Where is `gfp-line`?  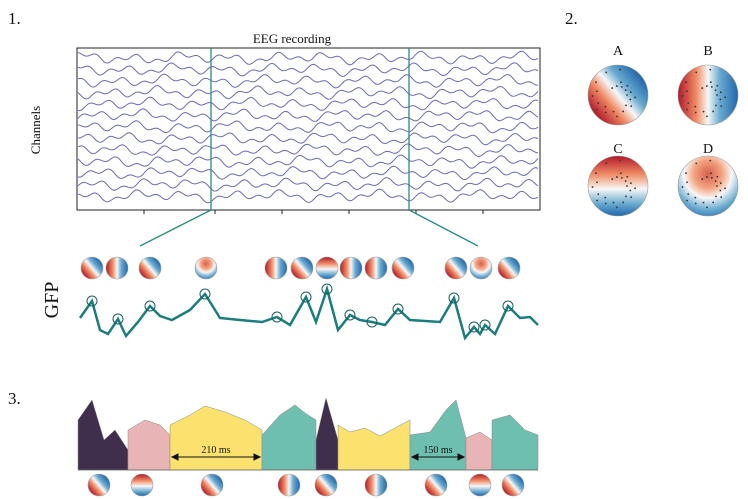 gfp-line is located at coordinates (308, 312).